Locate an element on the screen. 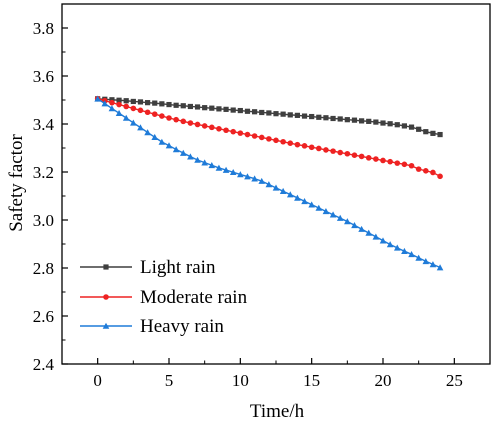 The image size is (498, 426). legend-label-heavy-rain: Heavy rain is located at coordinates (182, 326).